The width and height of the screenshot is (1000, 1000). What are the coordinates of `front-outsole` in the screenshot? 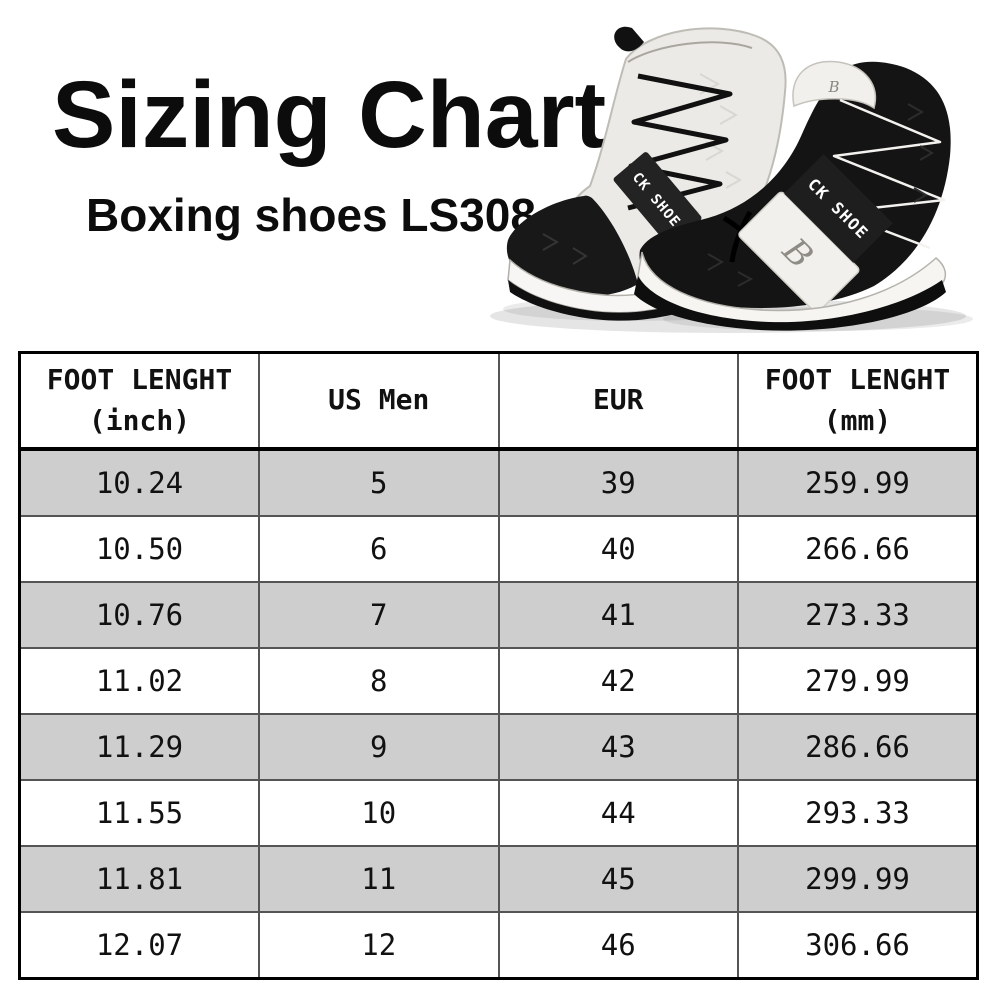 It's located at (790, 303).